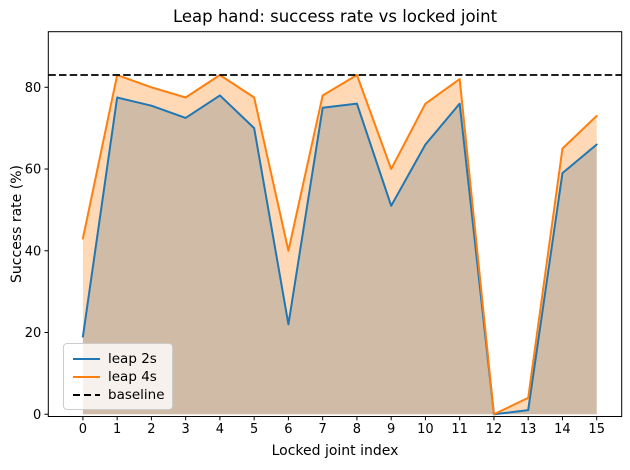 This screenshot has width=630, height=470. What do you see at coordinates (33, 88) in the screenshot?
I see `y-tick-label: 80` at bounding box center [33, 88].